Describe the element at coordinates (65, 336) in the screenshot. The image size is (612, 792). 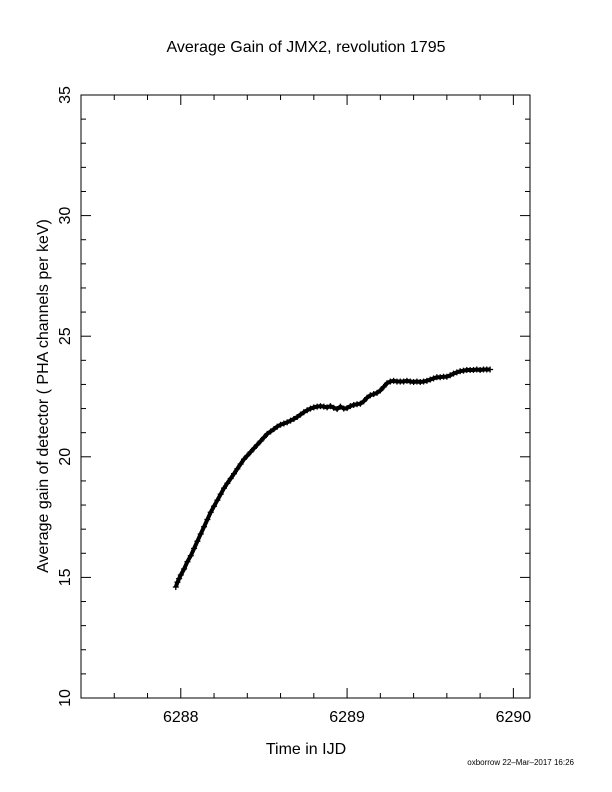
I see `y-tick-label: 25` at that location.